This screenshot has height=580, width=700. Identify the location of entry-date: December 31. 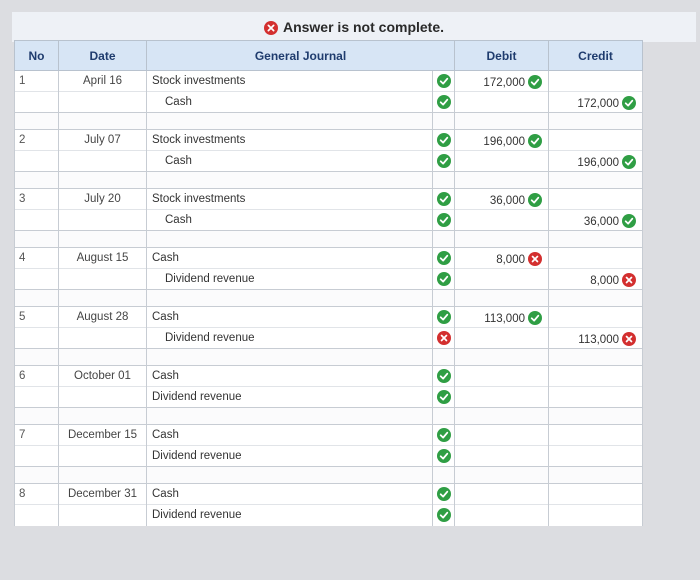
(102, 494).